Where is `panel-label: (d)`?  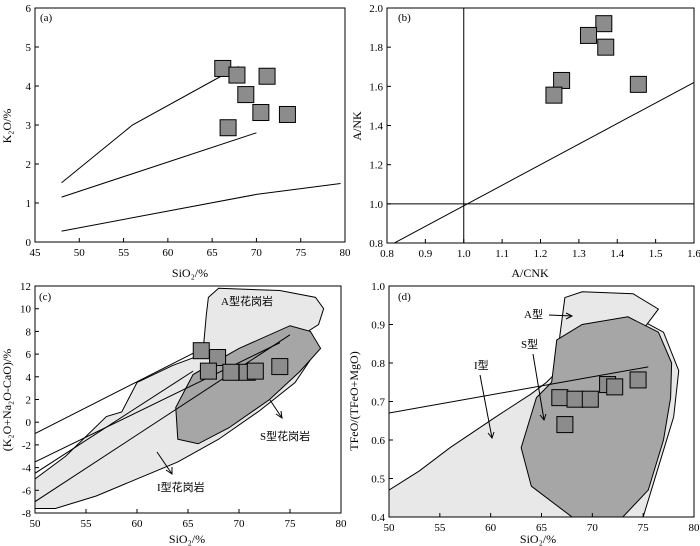
panel-label: (d) is located at coordinates (404, 297).